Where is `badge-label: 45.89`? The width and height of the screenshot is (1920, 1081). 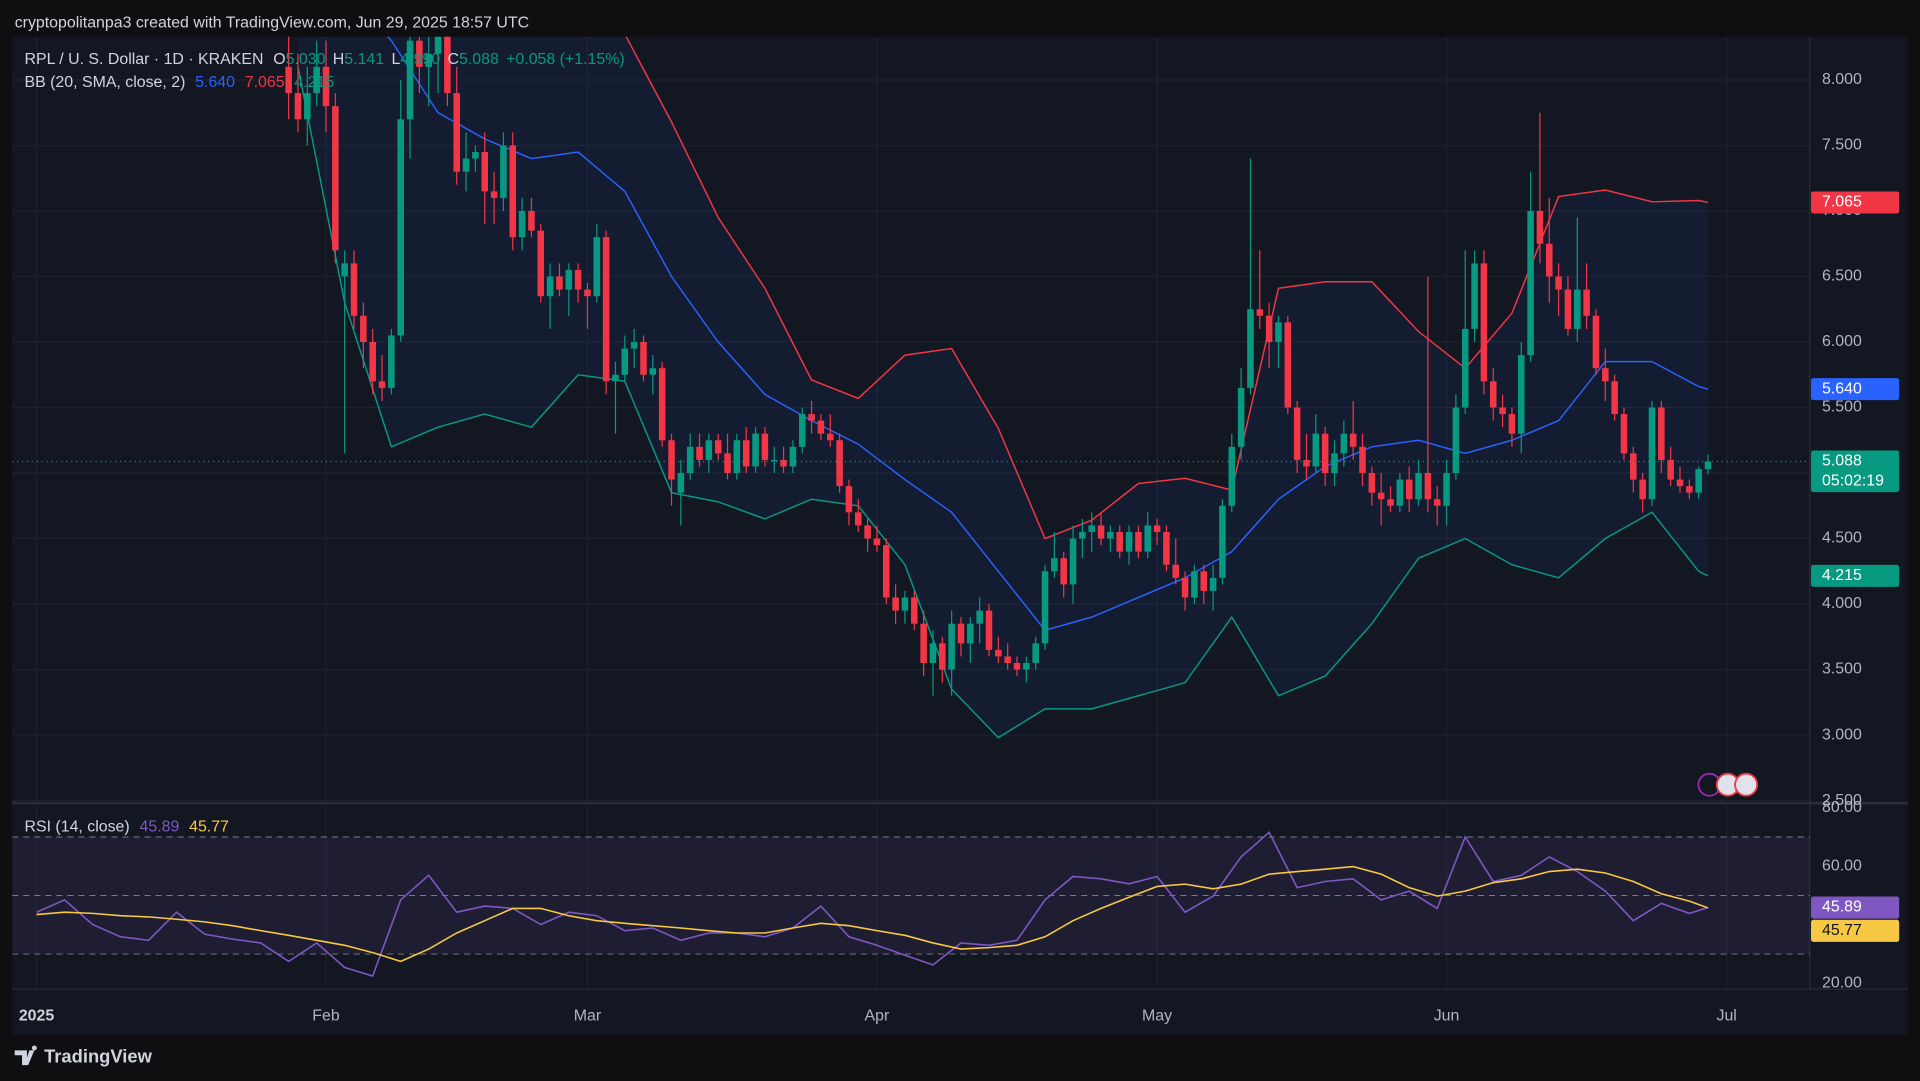
badge-label: 45.89 is located at coordinates (1842, 907).